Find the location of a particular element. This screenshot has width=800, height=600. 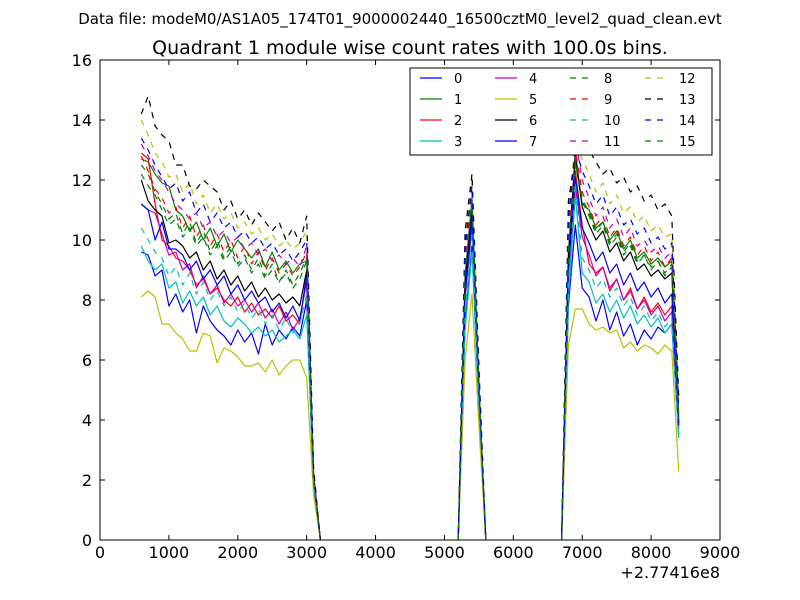

legend-label: 3 is located at coordinates (458, 142).